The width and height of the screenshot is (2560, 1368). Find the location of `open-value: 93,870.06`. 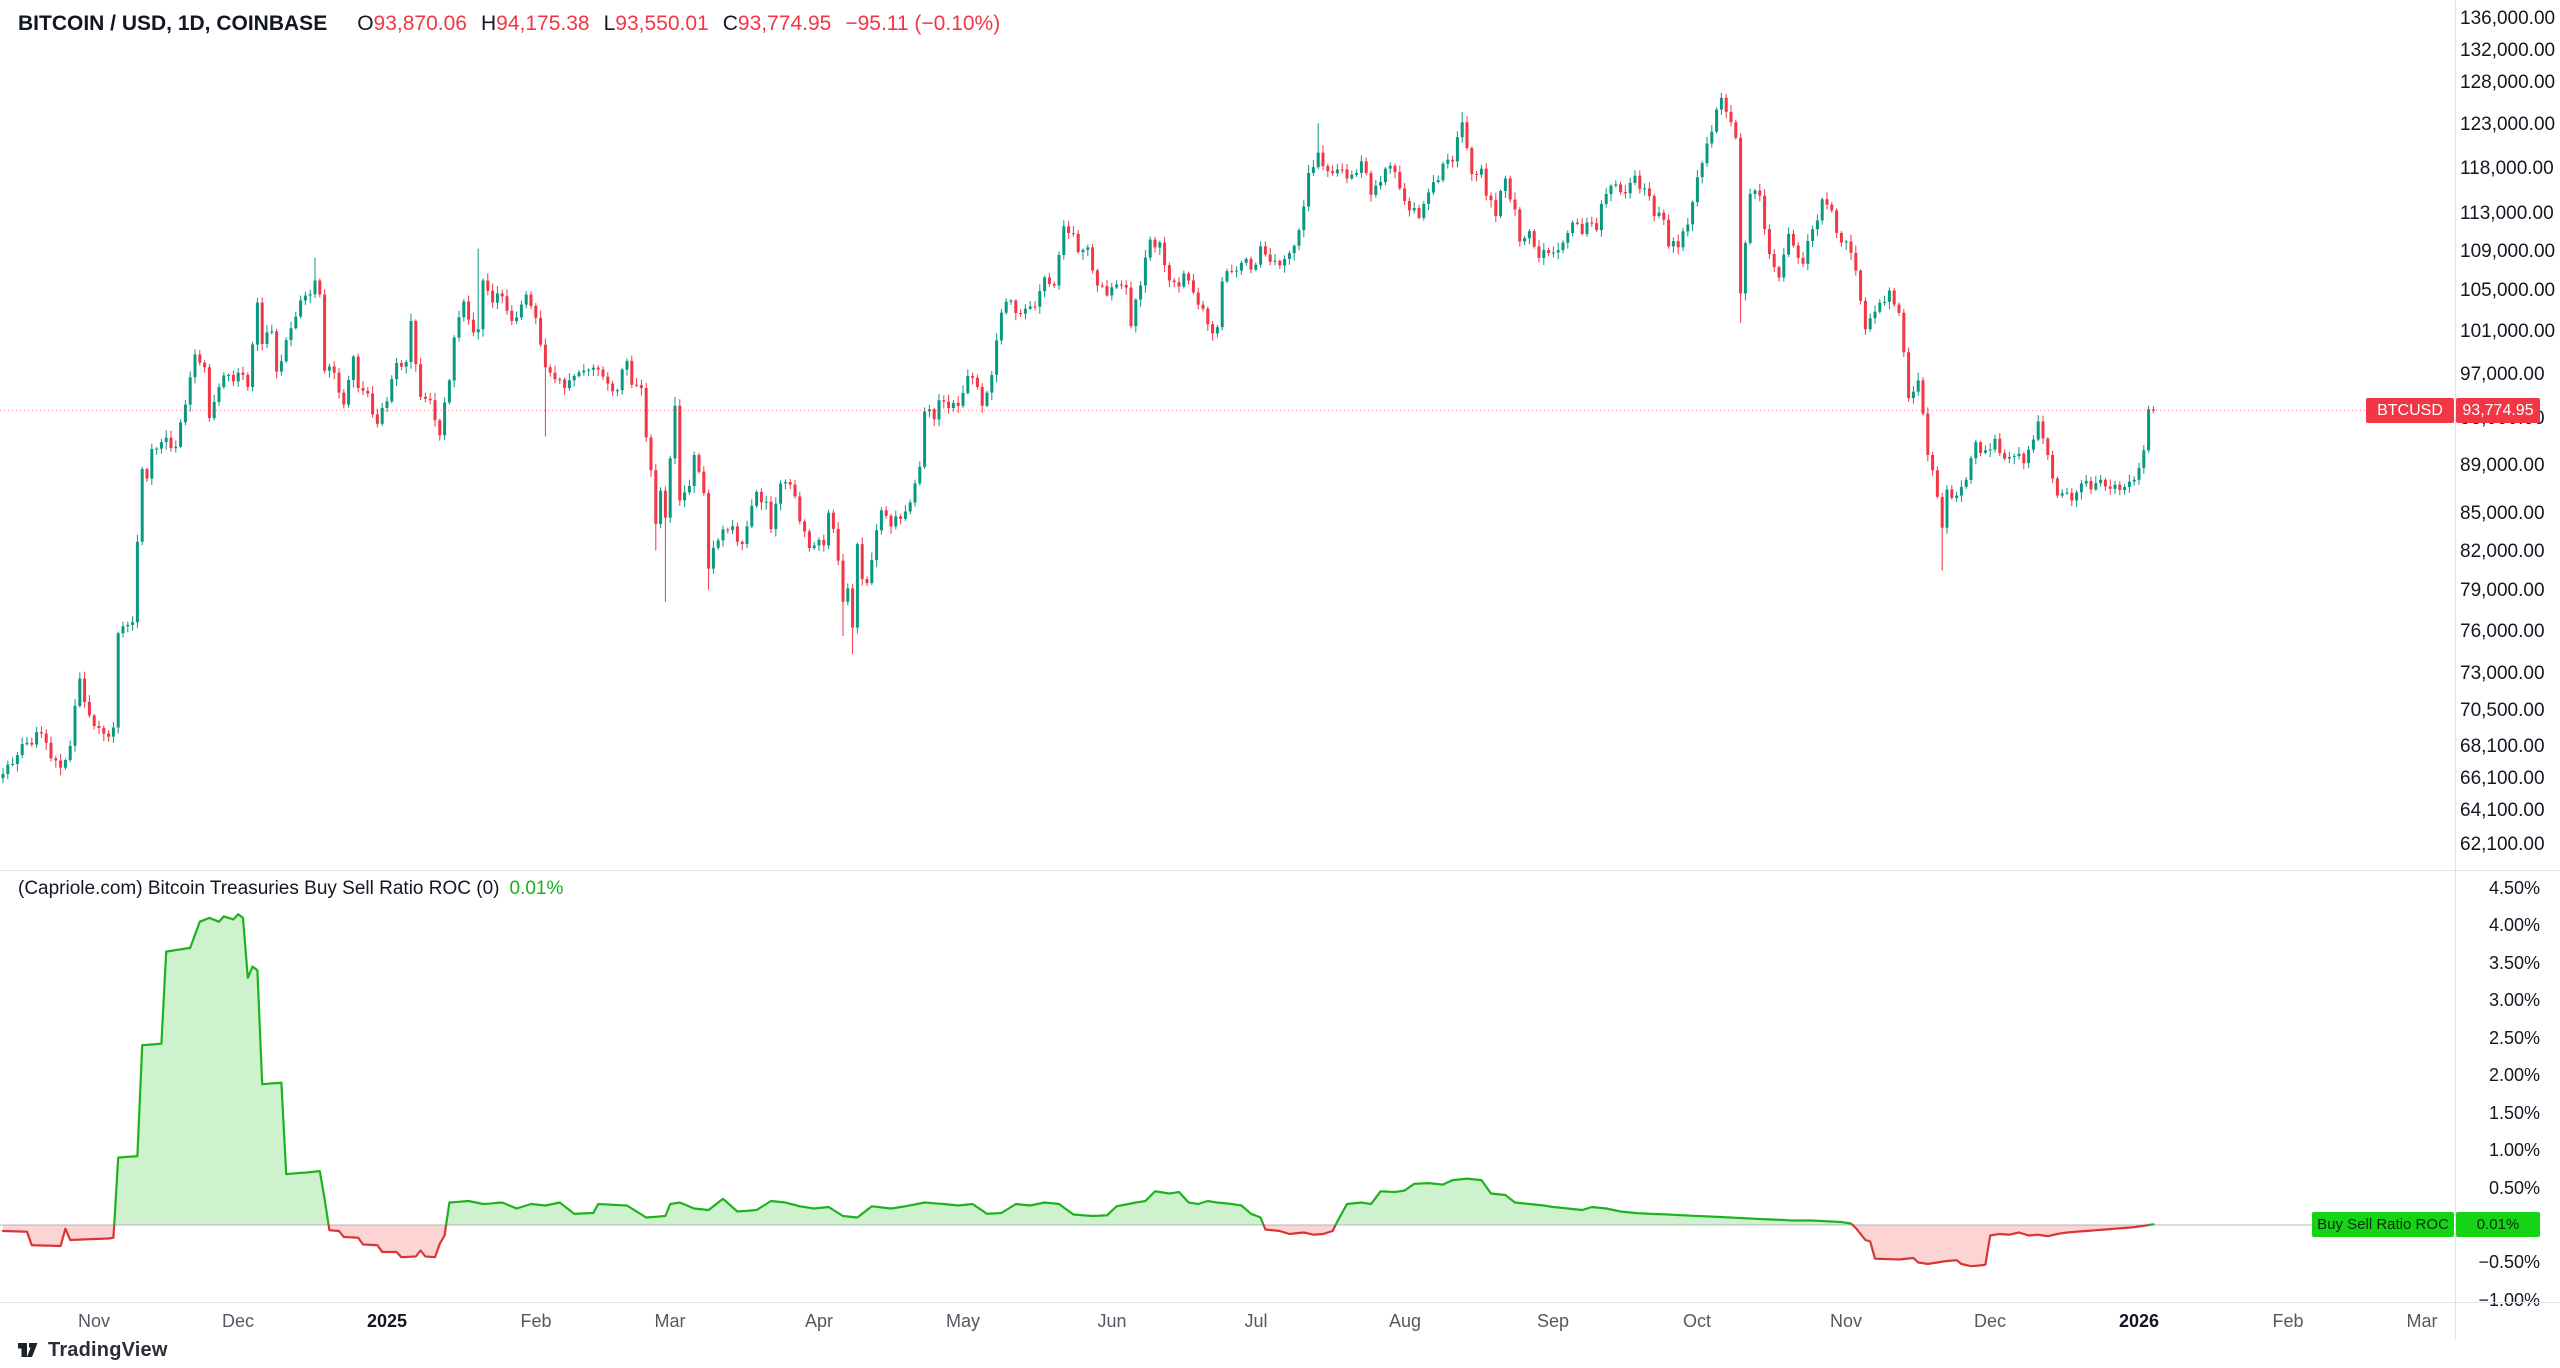

open-value: 93,870.06 is located at coordinates (420, 23).